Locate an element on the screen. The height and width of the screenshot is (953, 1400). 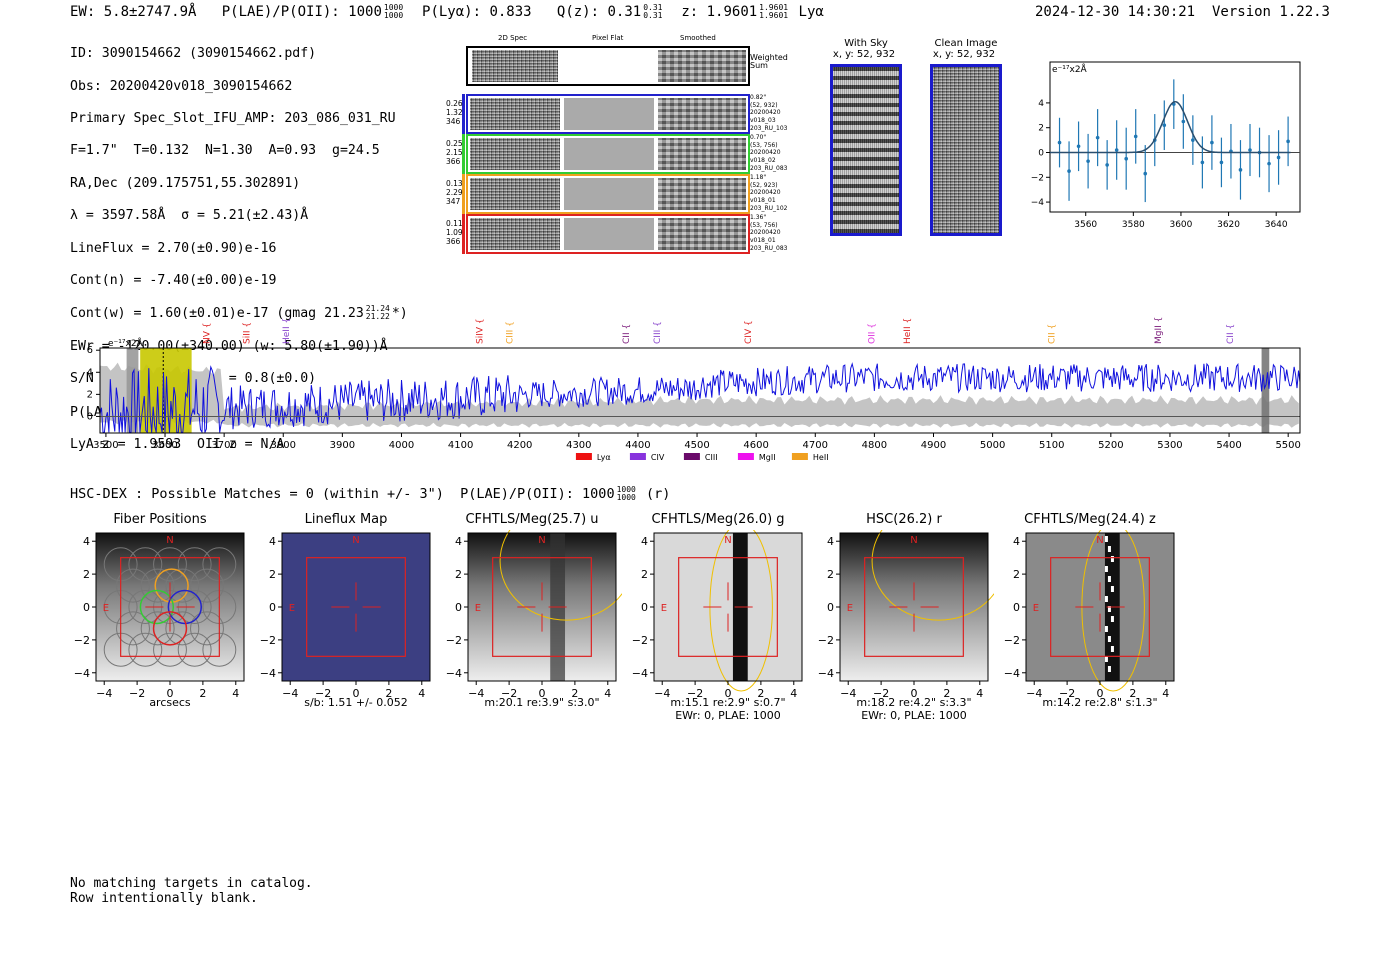
hsc-title-lo: 1000 is located at coordinates (626, 497).